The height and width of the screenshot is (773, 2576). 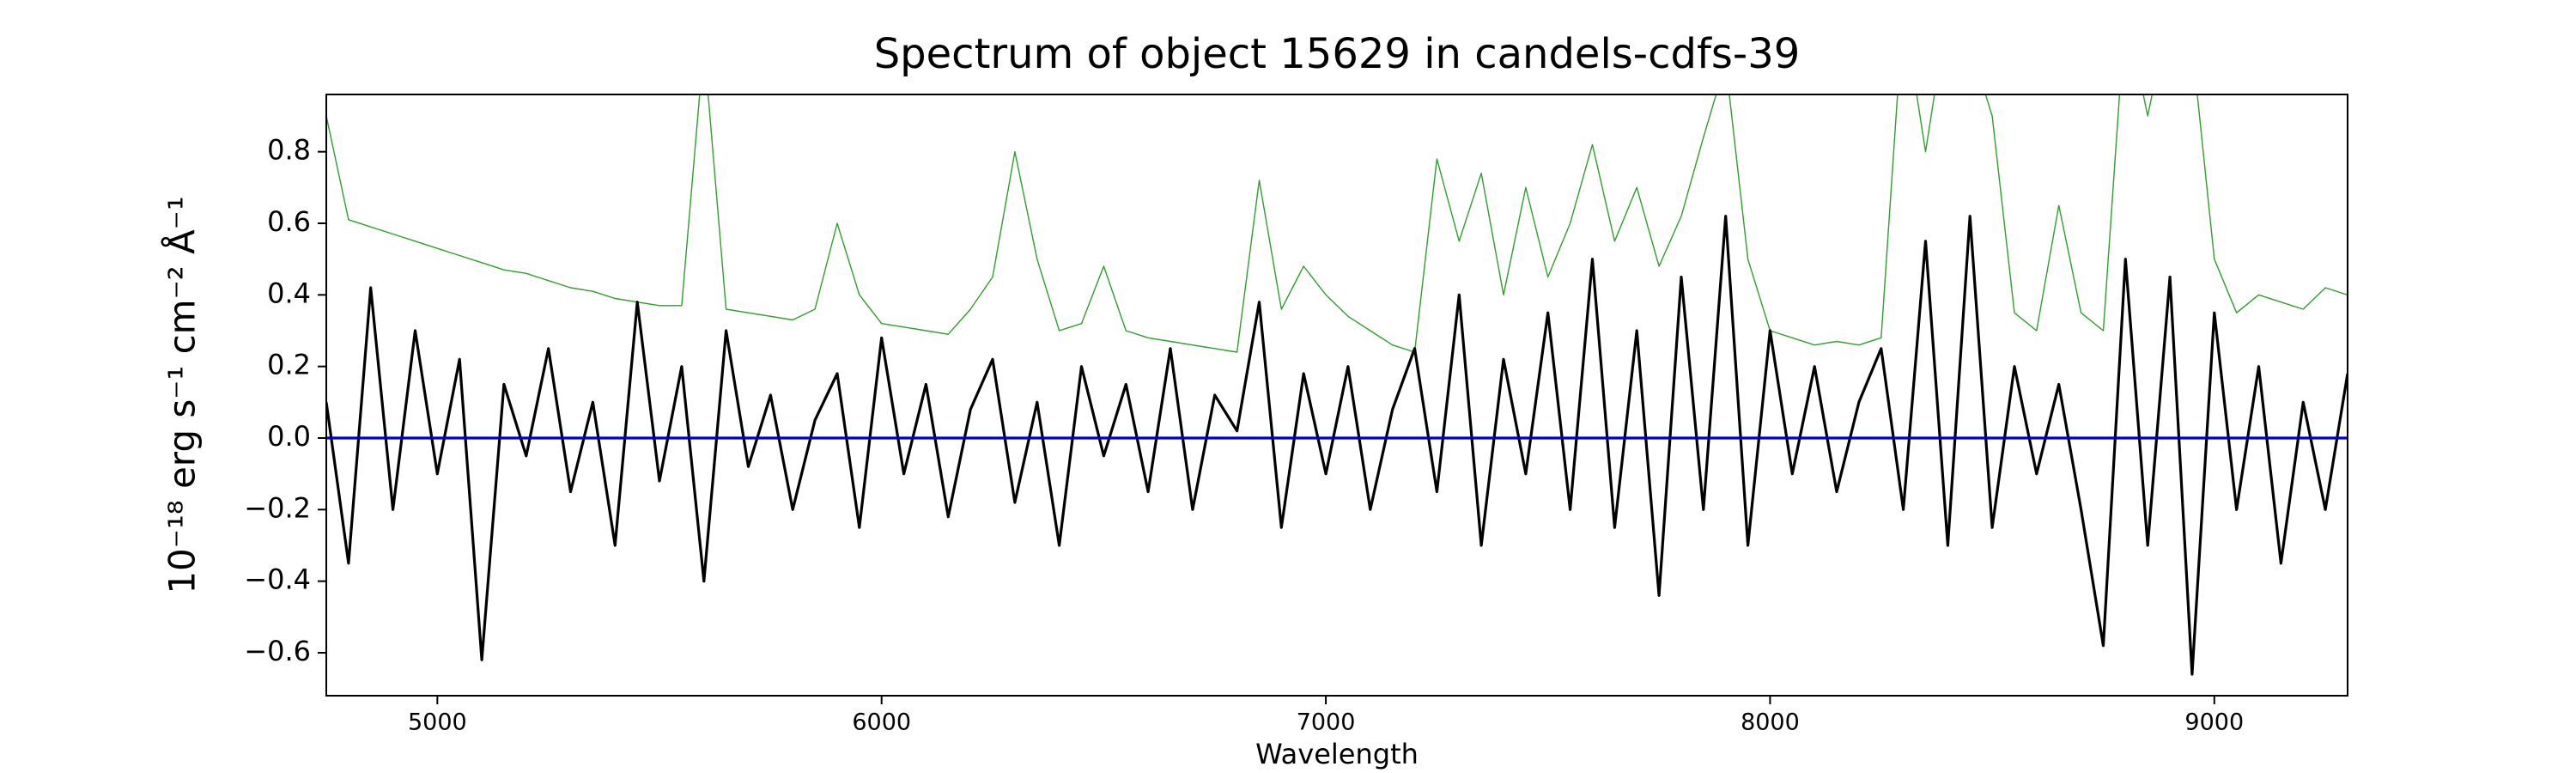 What do you see at coordinates (1770, 722) in the screenshot?
I see `x-tick-label: 8000` at bounding box center [1770, 722].